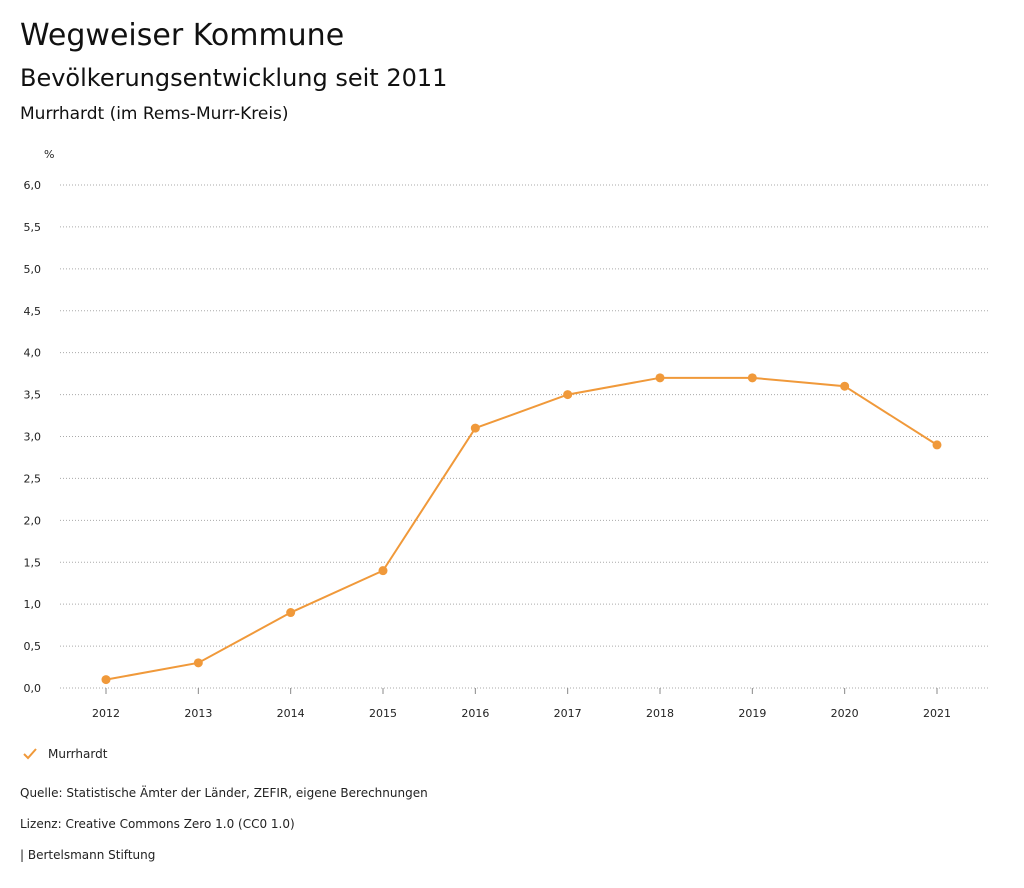  What do you see at coordinates (937, 713) in the screenshot?
I see `x-tick-label: 2021` at bounding box center [937, 713].